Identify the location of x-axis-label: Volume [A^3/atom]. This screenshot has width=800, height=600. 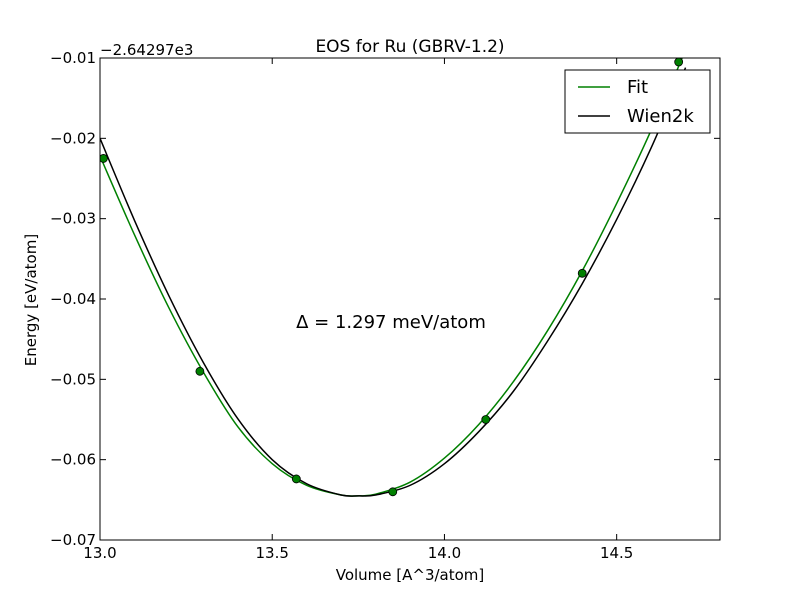
(410, 575).